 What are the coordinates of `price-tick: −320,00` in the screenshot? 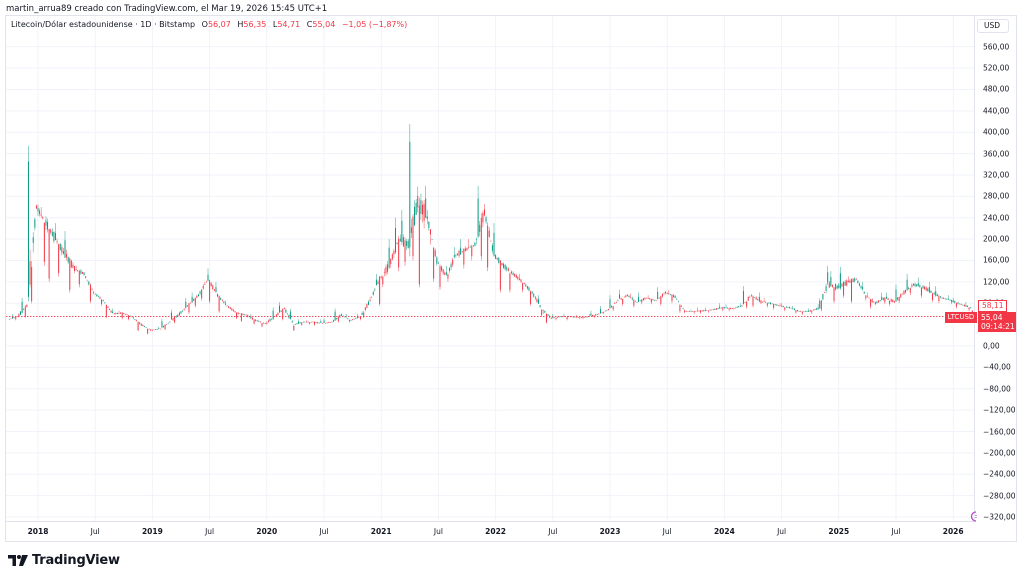 It's located at (999, 517).